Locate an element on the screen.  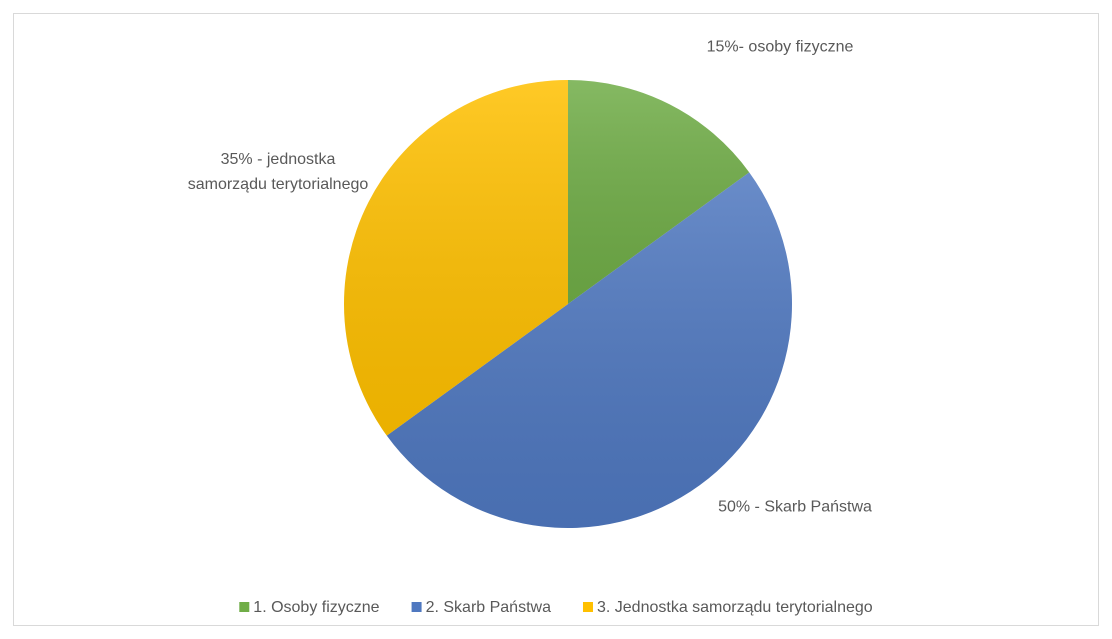
legend-label: 1. Osoby fizyczne is located at coordinates (316, 607).